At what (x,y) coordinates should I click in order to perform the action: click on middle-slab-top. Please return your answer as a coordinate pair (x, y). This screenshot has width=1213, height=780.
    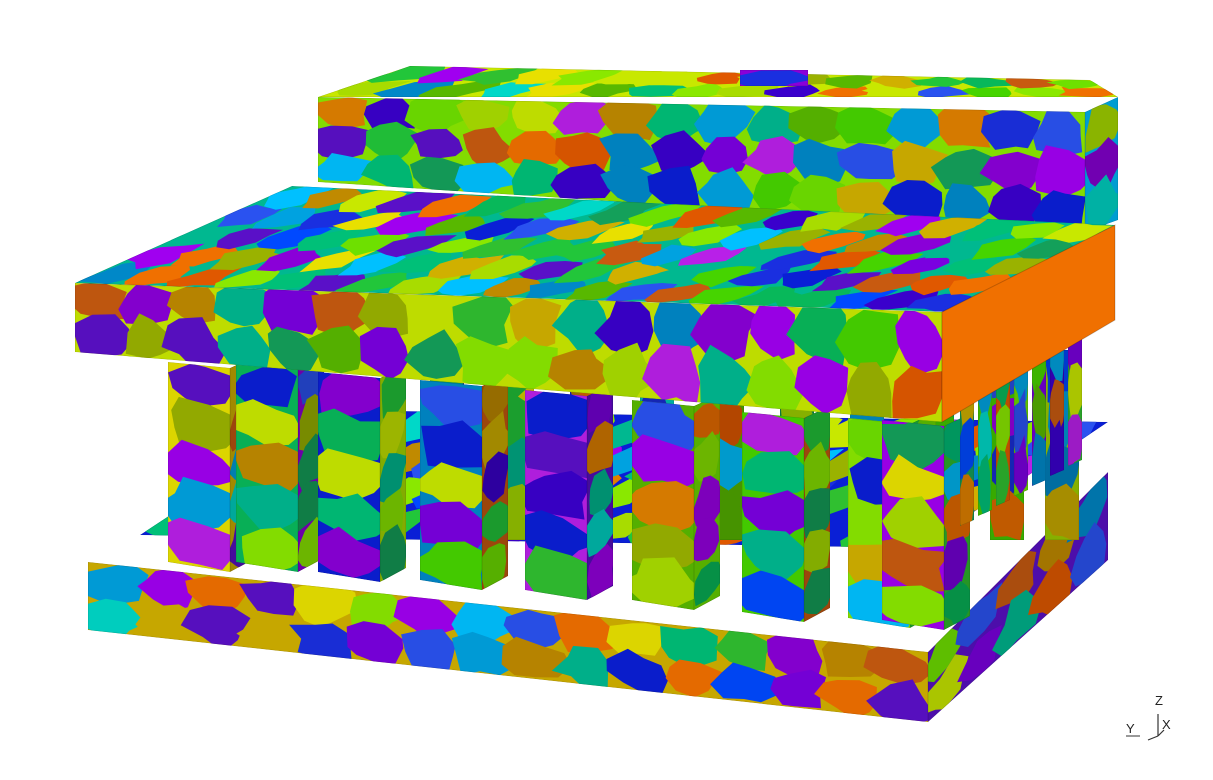
    Looking at the image, I should click on (595, 249).